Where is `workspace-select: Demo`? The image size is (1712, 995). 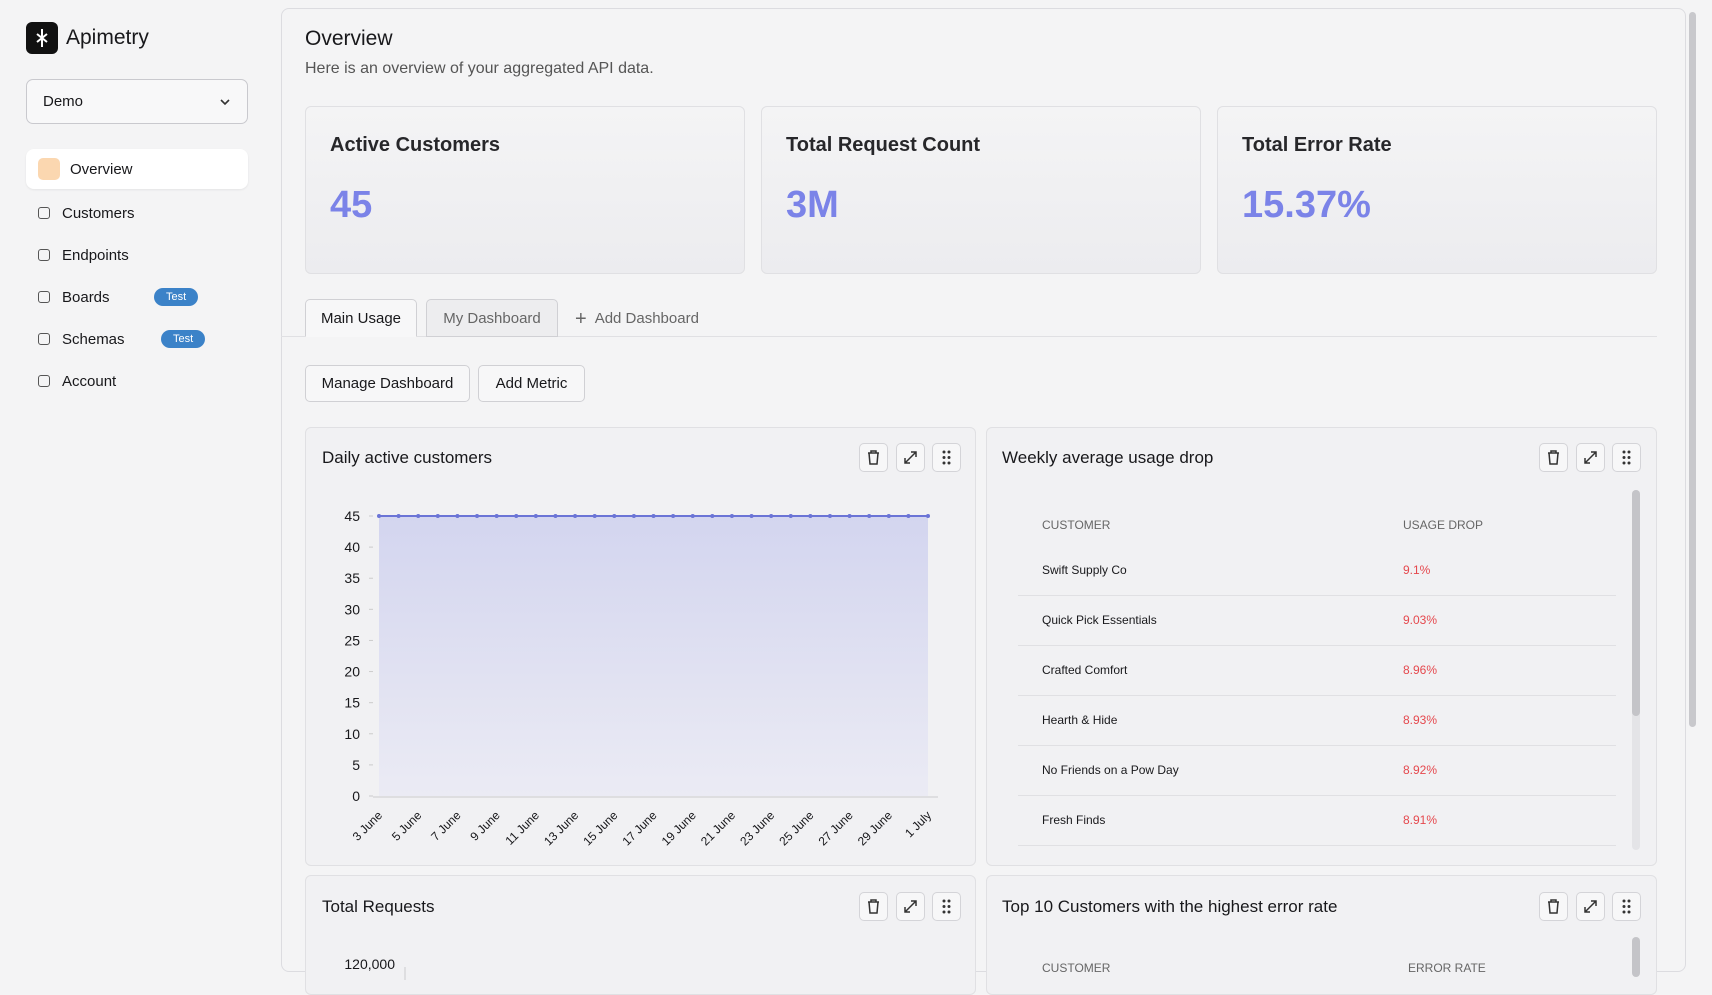 workspace-select: Demo is located at coordinates (137, 101).